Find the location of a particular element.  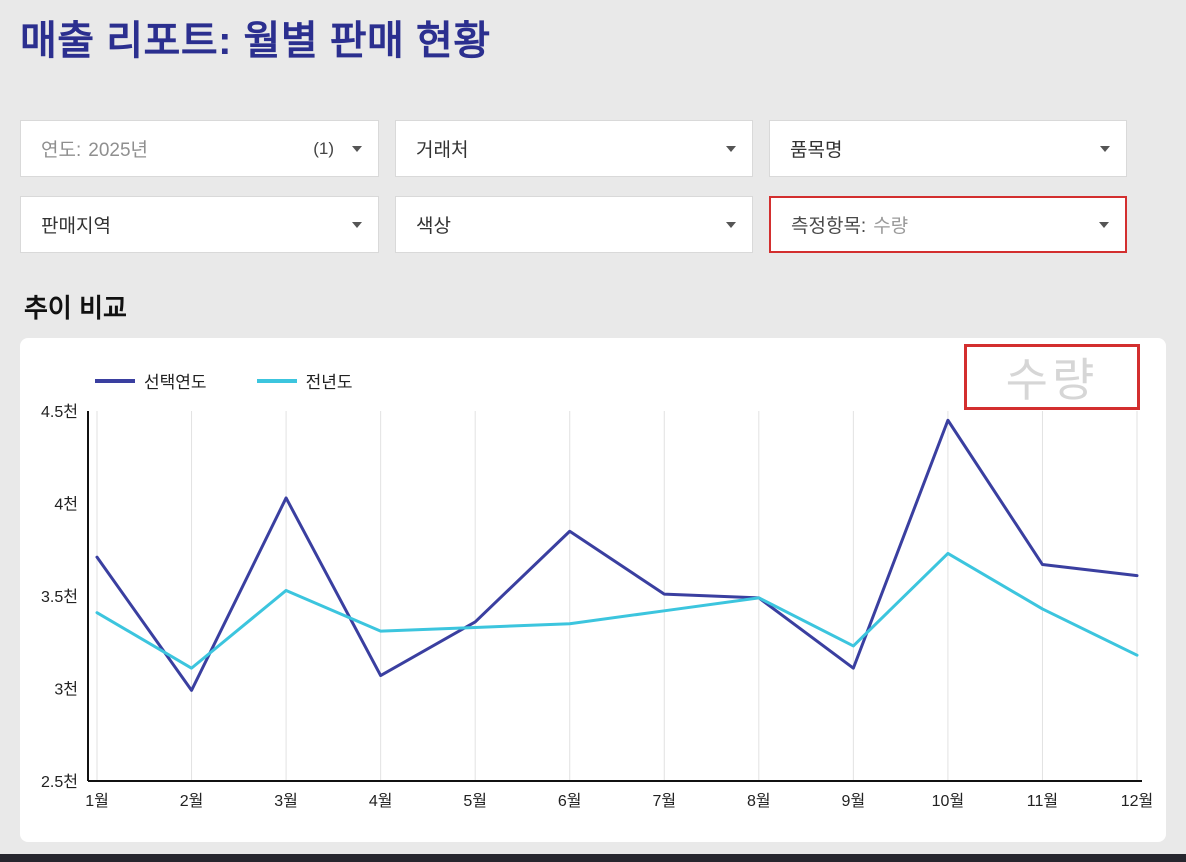

x-tick-label: 7월 is located at coordinates (664, 801).